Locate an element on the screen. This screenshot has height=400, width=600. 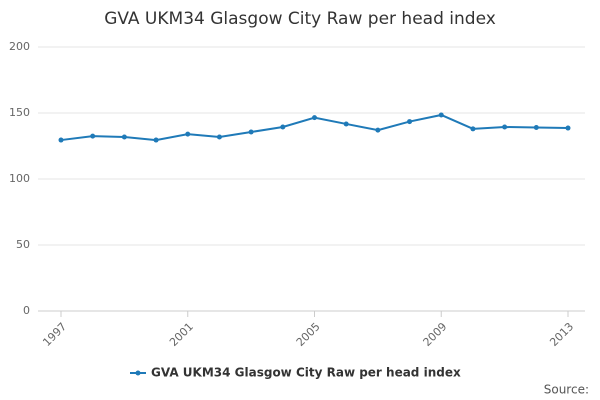
source: Source: is located at coordinates (566, 390).